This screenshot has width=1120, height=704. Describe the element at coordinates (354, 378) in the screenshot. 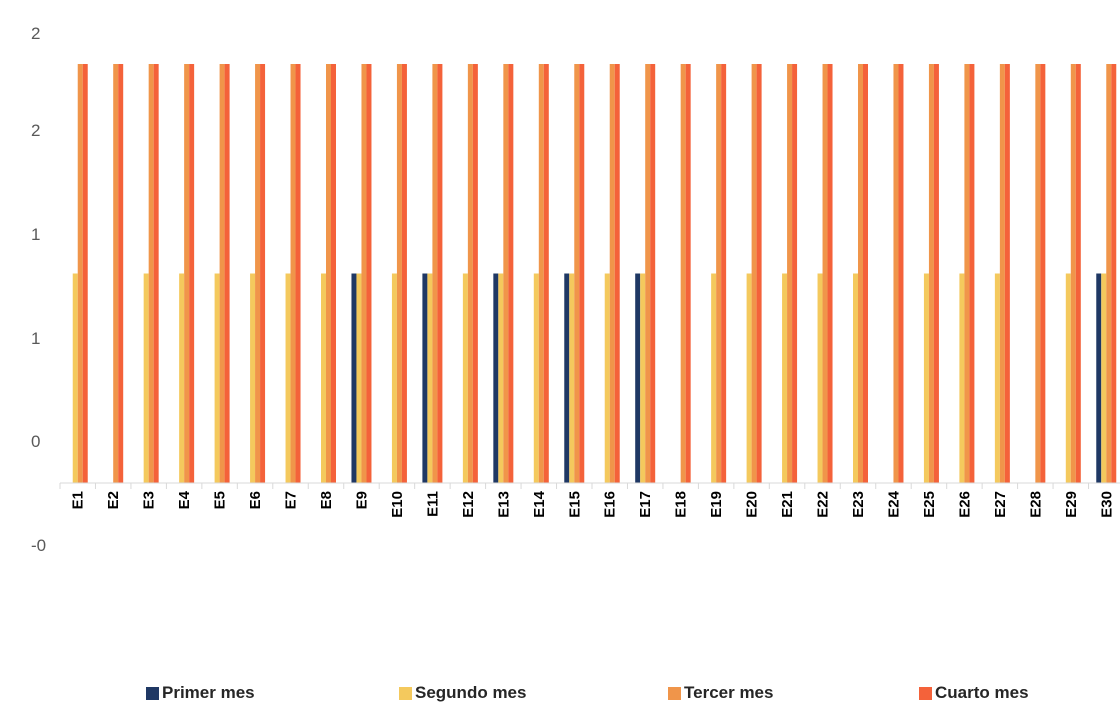

I see `bar-primer-mes-e9` at that location.